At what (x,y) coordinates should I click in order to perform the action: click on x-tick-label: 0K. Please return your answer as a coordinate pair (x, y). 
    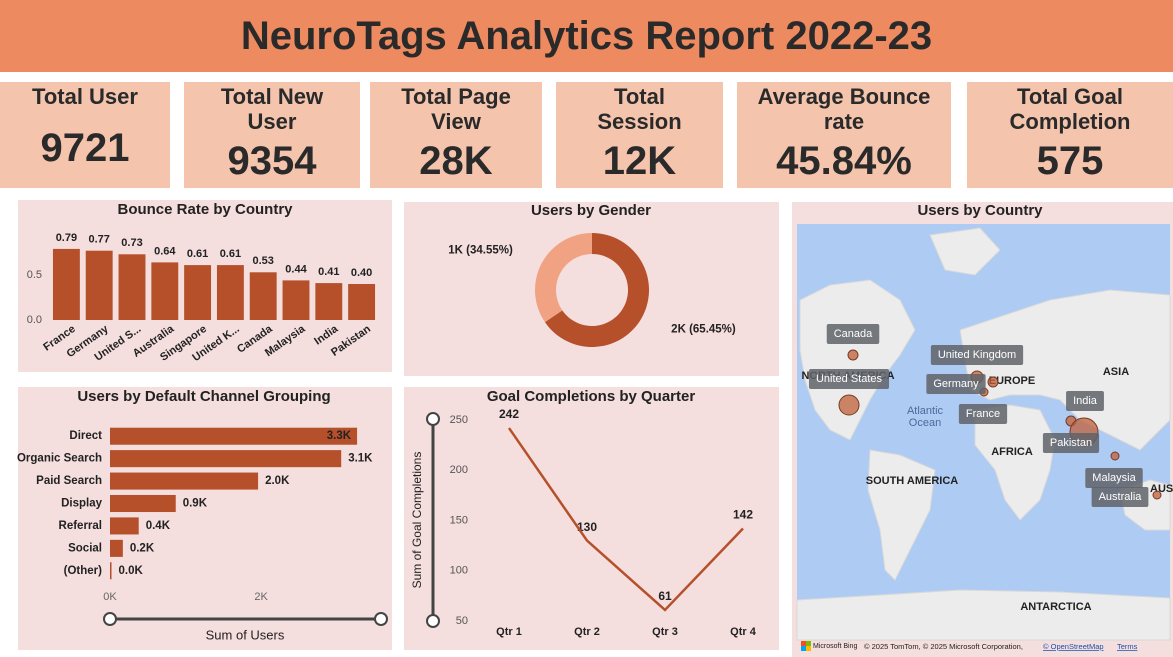
    Looking at the image, I should click on (110, 597).